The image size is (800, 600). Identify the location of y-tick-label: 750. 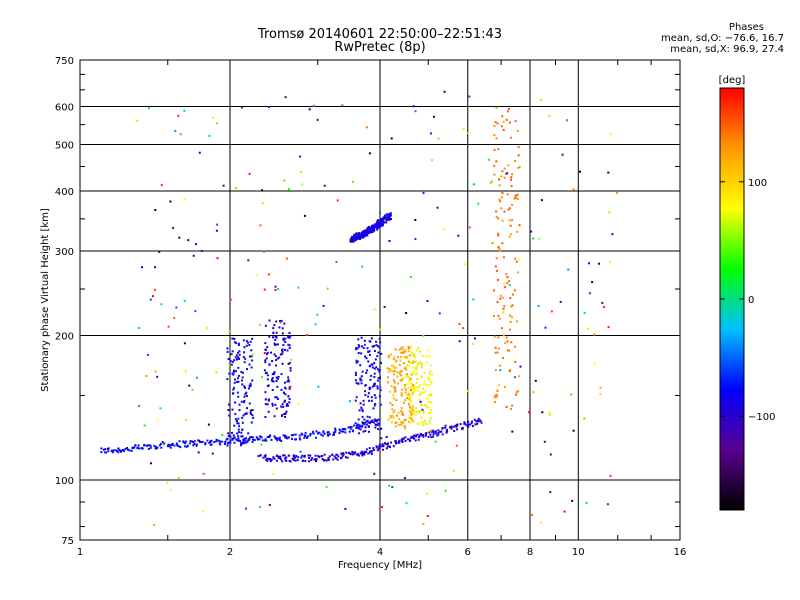
(64, 61).